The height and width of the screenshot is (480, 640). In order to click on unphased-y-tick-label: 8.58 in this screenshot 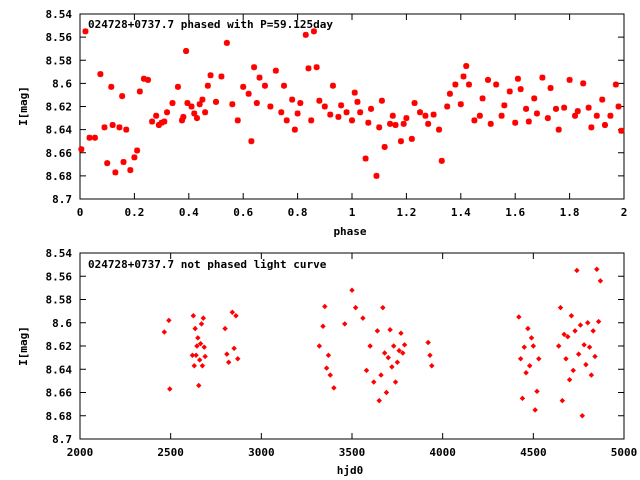, I will do `click(59, 300)`.